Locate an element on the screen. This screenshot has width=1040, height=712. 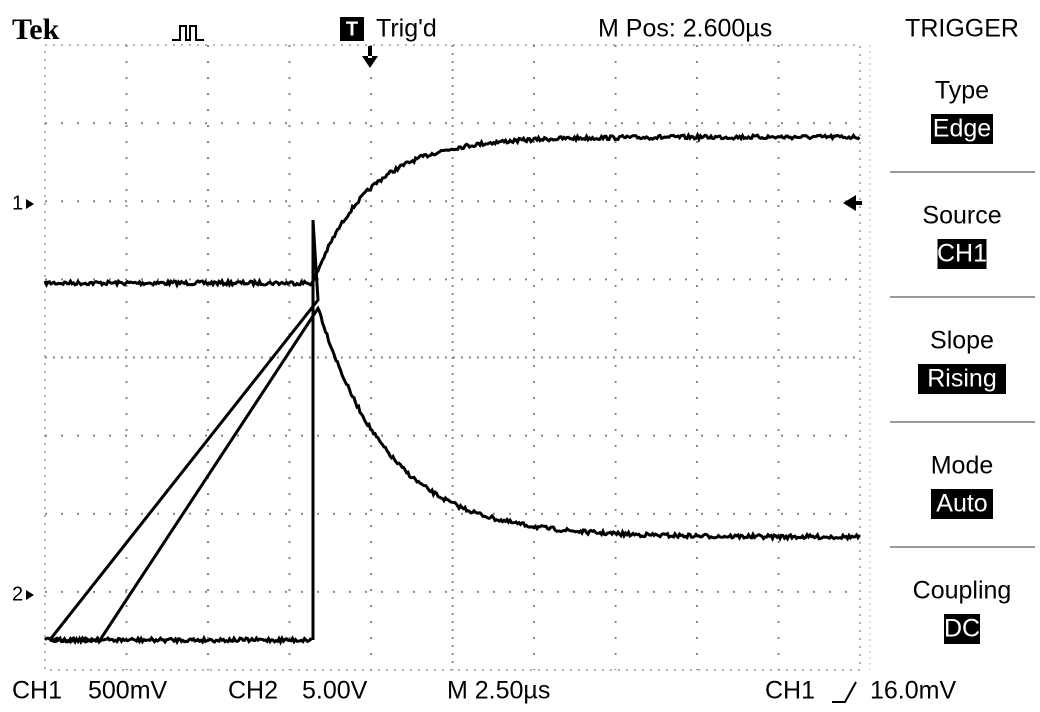
menu-label: Mode is located at coordinates (962, 466).